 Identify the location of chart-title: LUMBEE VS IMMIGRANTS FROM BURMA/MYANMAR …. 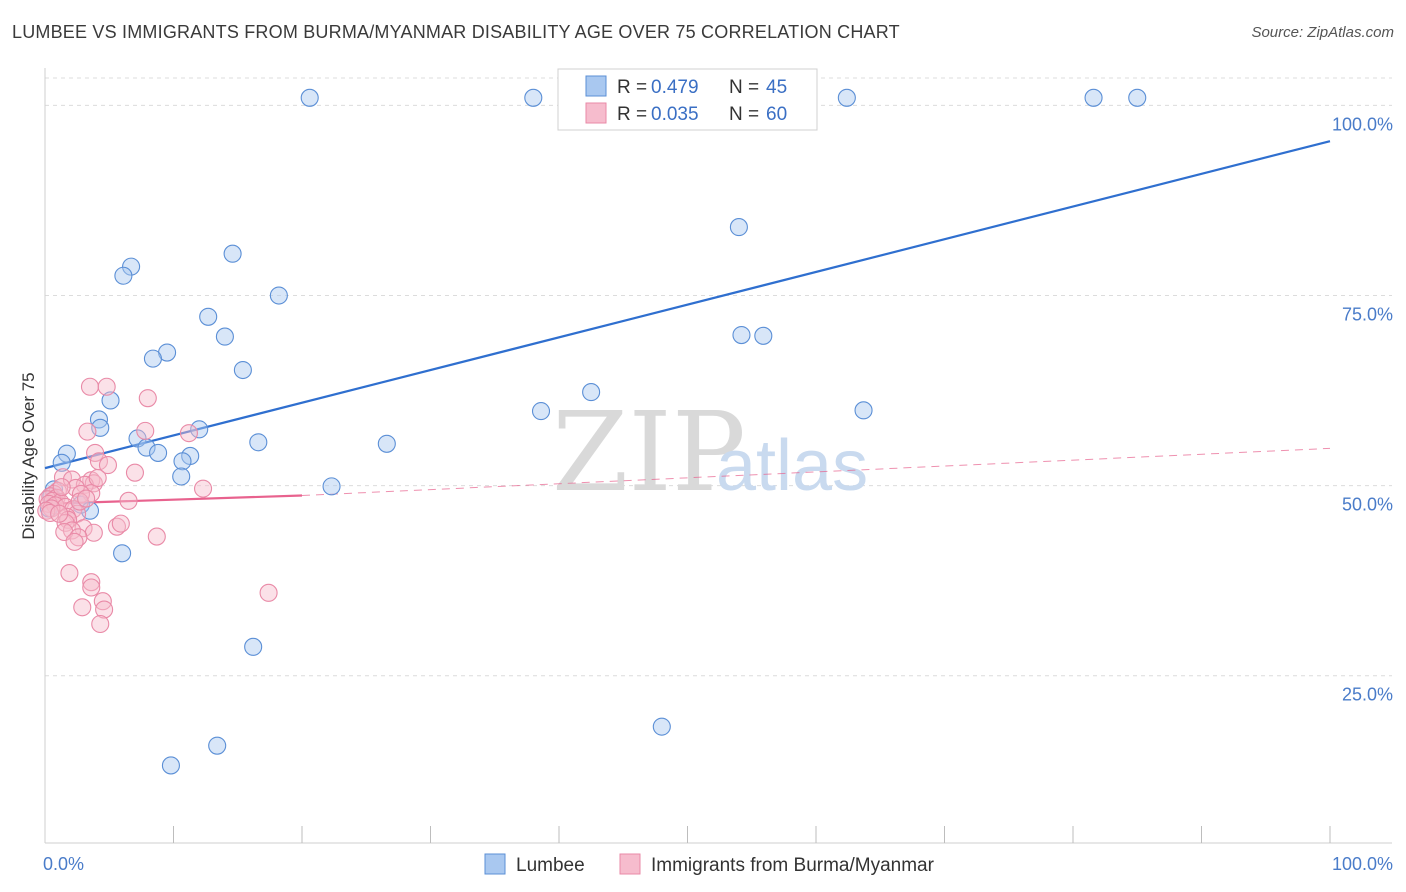
(456, 32).